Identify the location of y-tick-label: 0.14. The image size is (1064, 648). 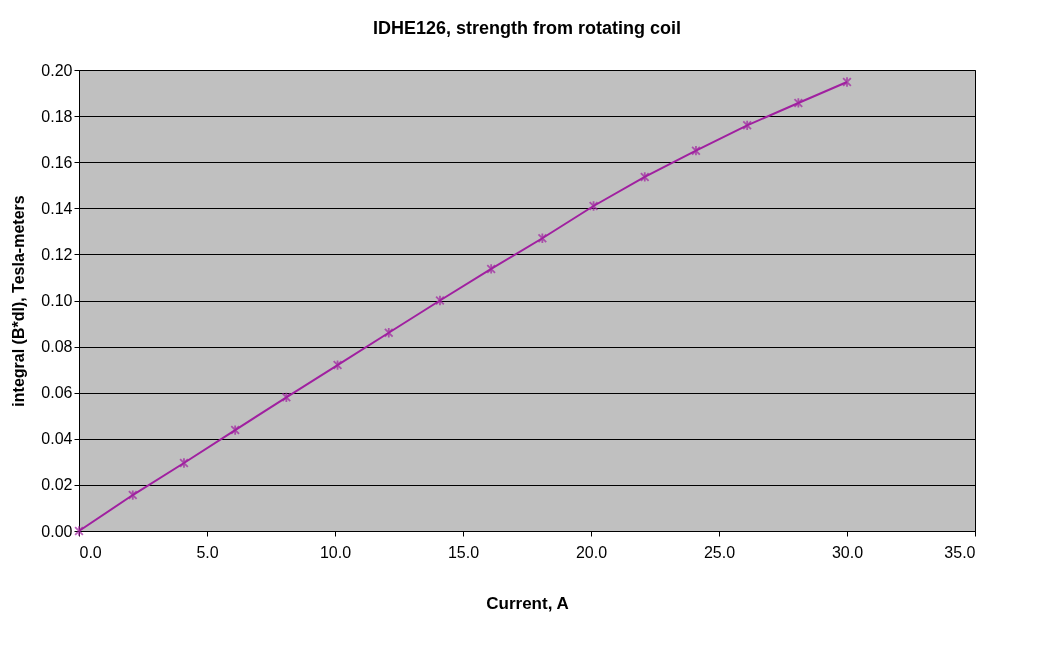
(57, 208).